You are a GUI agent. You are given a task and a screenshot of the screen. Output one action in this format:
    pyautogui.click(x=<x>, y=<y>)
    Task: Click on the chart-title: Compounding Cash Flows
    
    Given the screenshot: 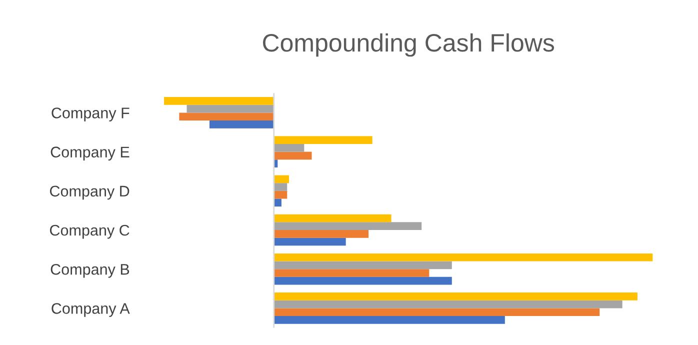 What is the action you would take?
    pyautogui.click(x=408, y=45)
    